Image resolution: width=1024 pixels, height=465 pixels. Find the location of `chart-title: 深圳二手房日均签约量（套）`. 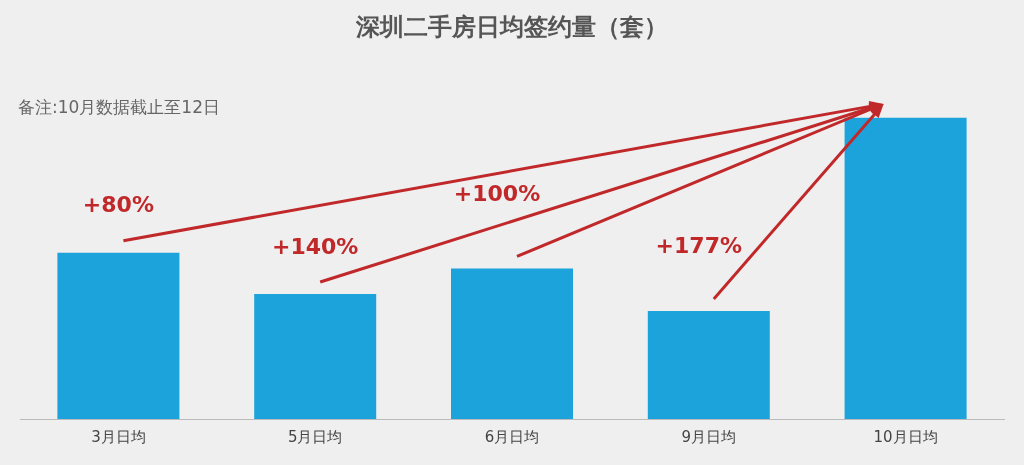

chart-title: 深圳二手房日均签约量（套） is located at coordinates (511, 26).